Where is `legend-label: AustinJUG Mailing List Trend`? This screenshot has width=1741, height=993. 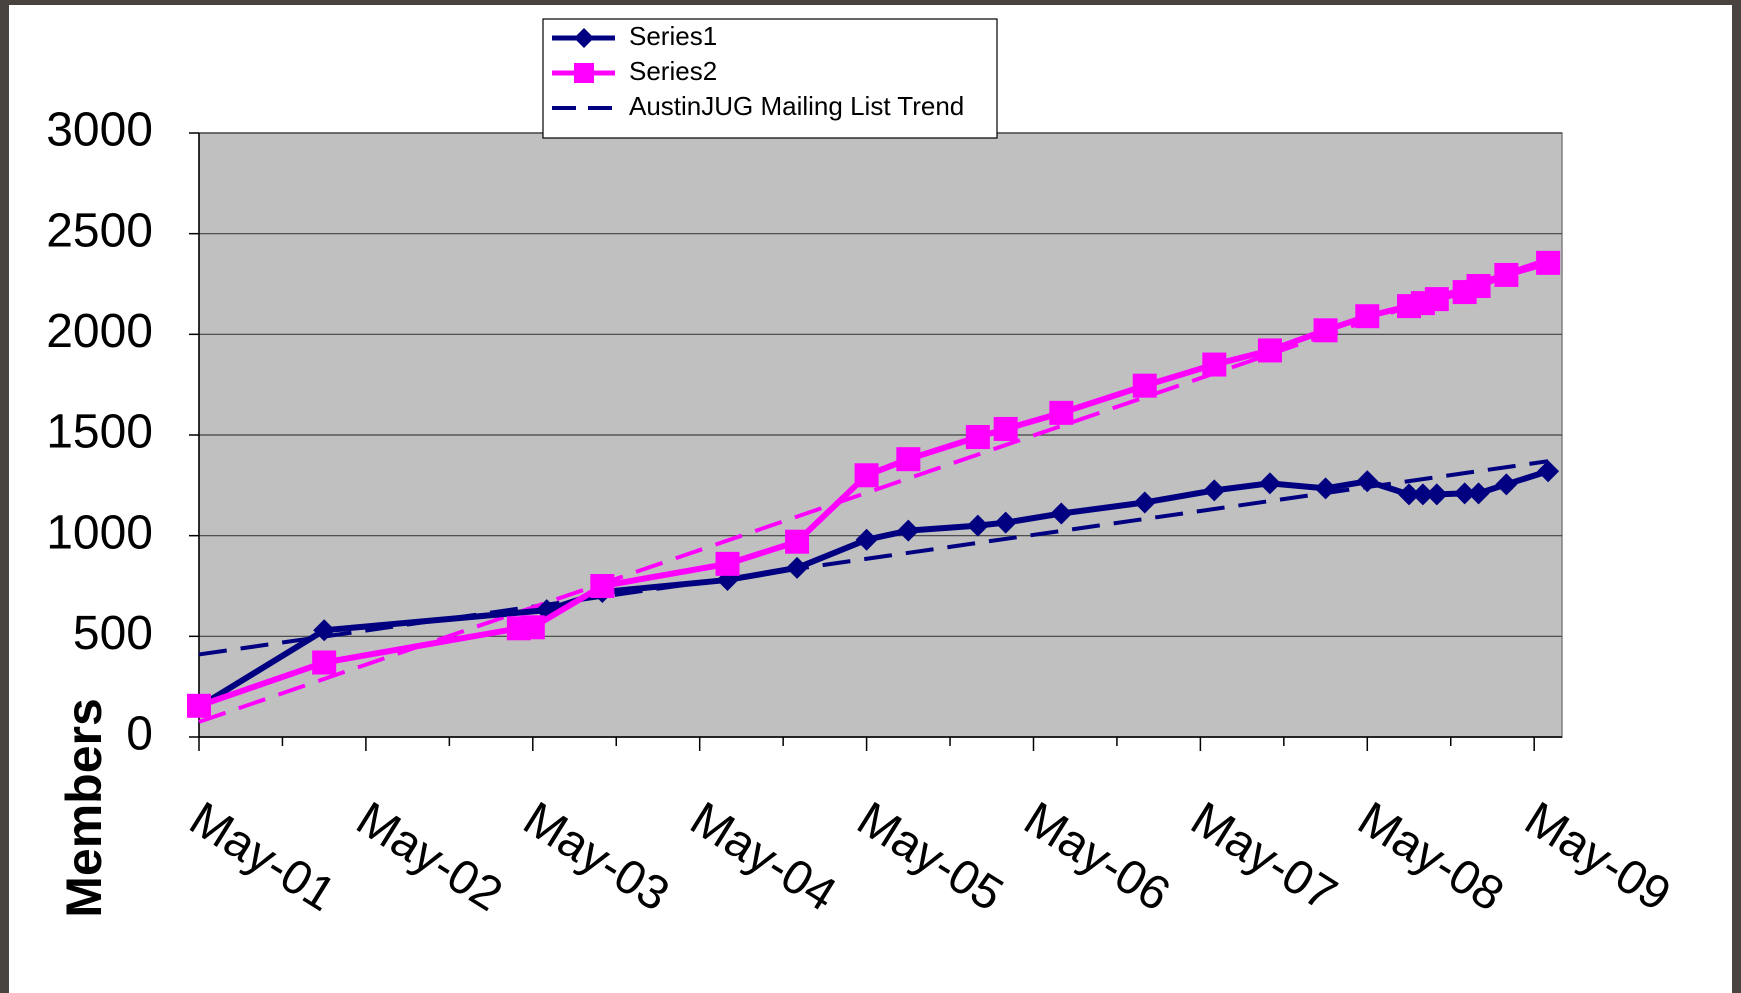 legend-label: AustinJUG Mailing List Trend is located at coordinates (796, 106).